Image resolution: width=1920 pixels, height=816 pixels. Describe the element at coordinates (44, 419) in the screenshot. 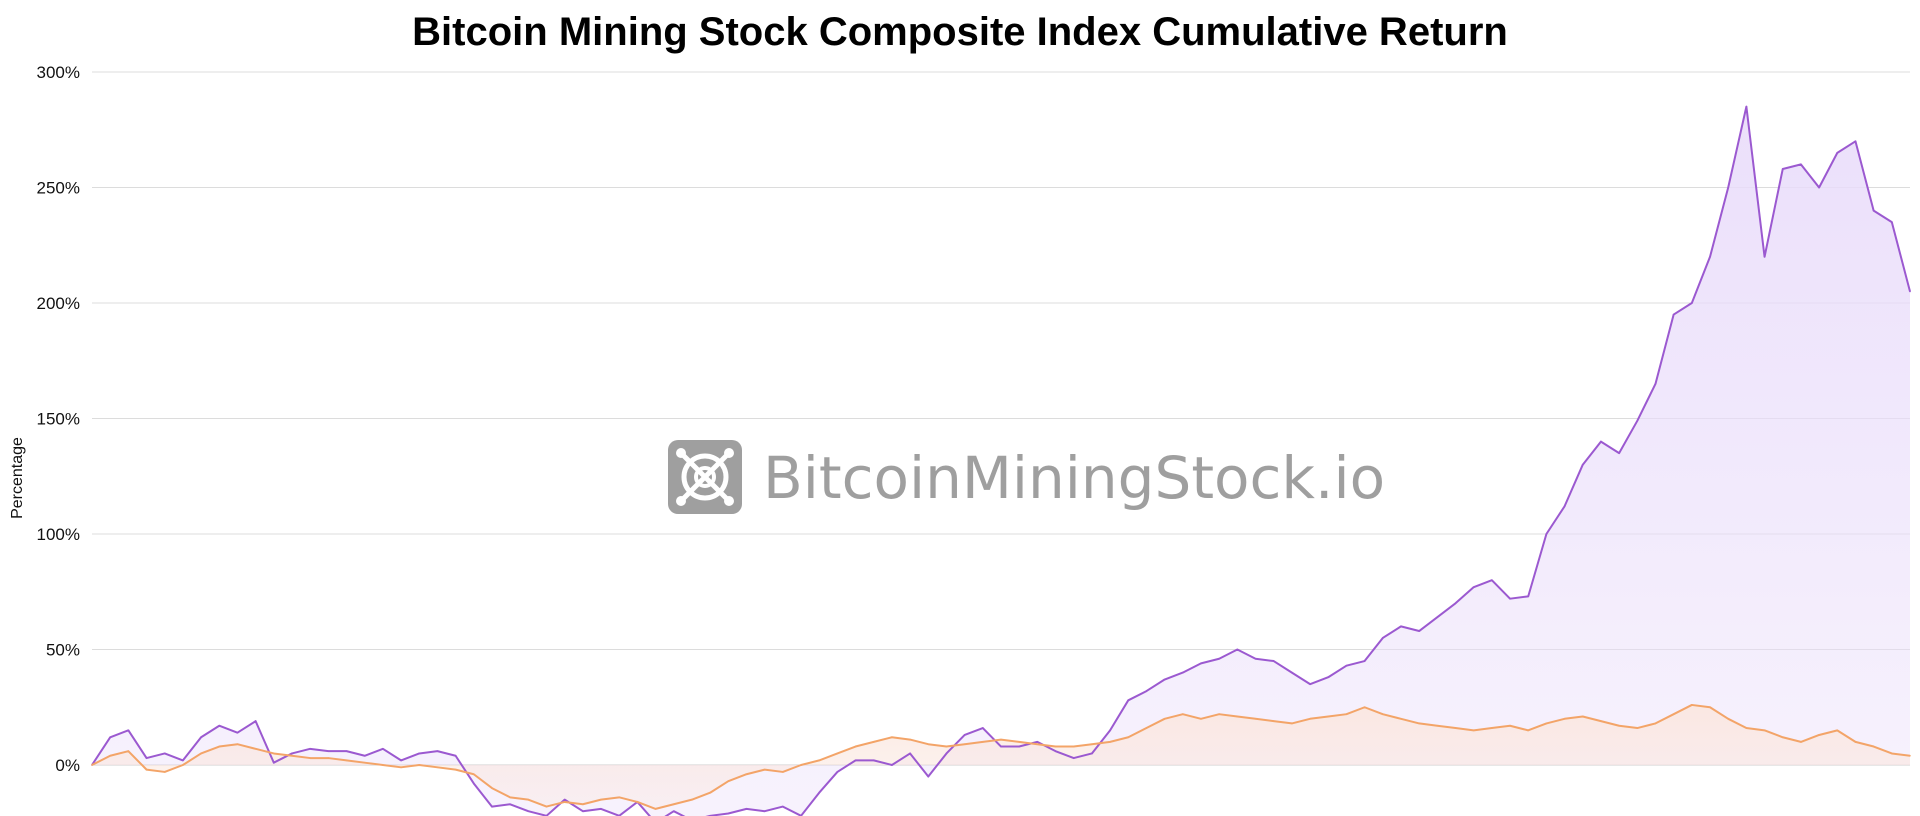

I see `axis-layer: Percentage 300% 250% 200% 150% 100% 50% 0%` at that location.